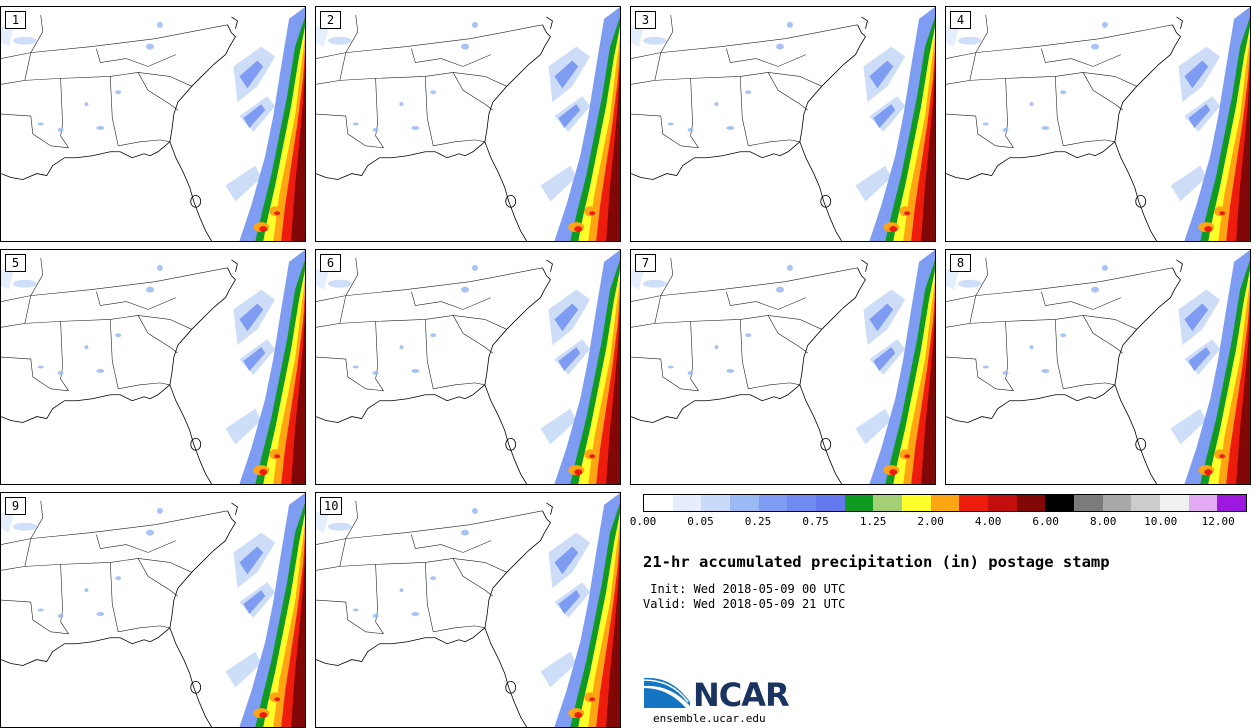 This screenshot has width=1260, height=728. What do you see at coordinates (15, 263) in the screenshot?
I see `member-number-label: 5` at bounding box center [15, 263].